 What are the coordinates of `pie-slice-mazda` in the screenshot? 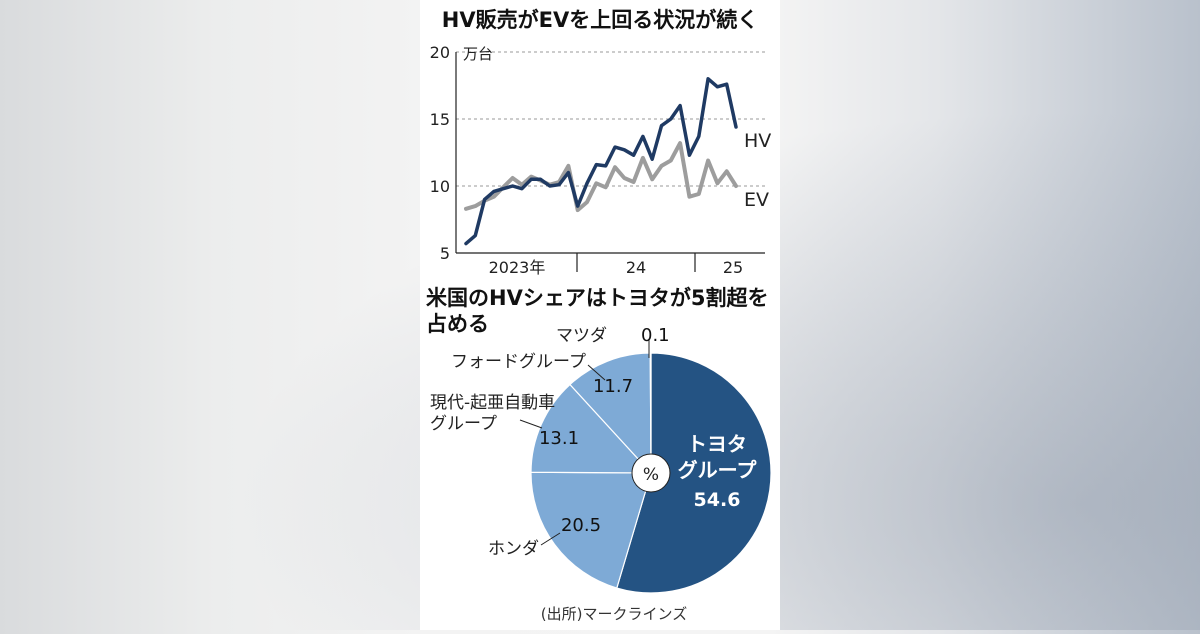 It's located at (650, 413).